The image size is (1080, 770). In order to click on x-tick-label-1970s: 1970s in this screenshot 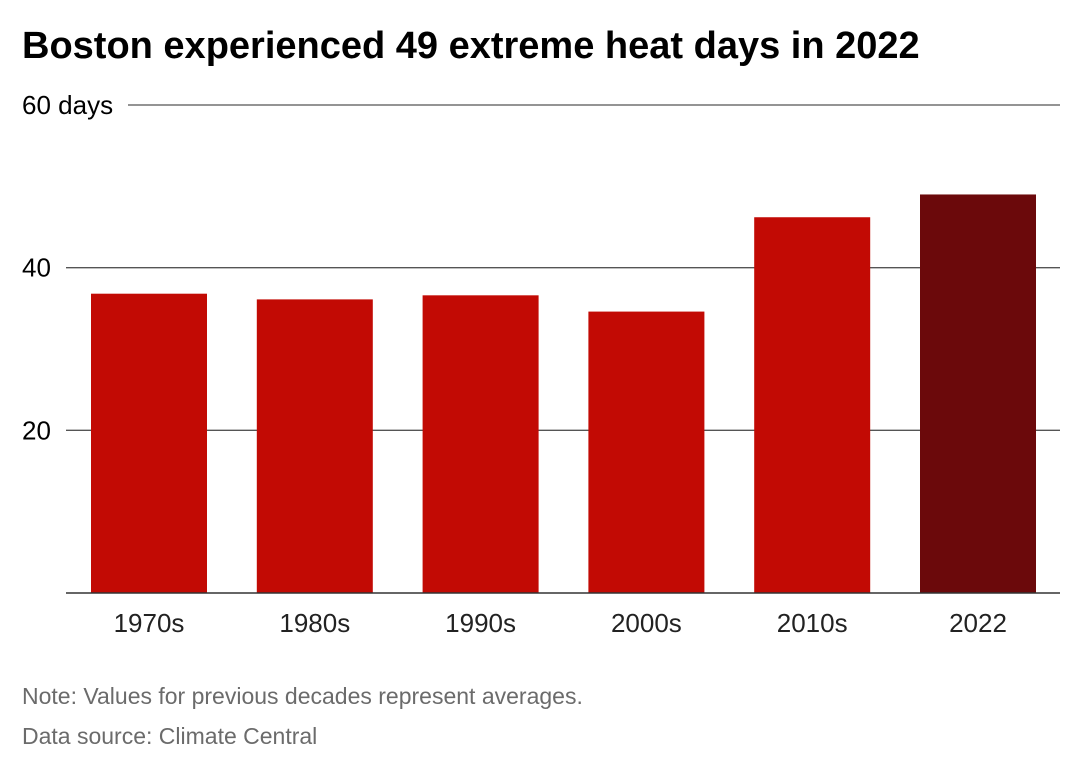, I will do `click(149, 623)`.